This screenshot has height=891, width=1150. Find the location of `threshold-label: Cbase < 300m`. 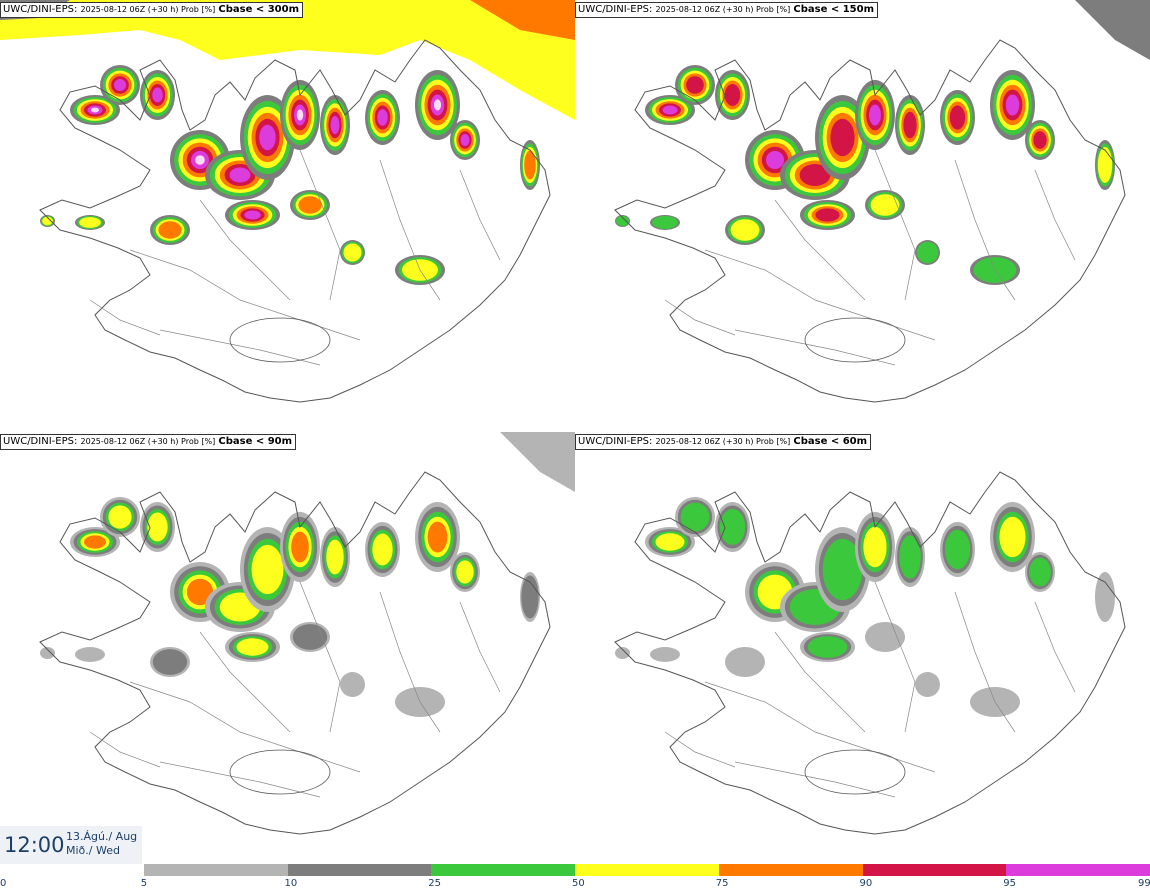

threshold-label: Cbase < 300m is located at coordinates (259, 9).